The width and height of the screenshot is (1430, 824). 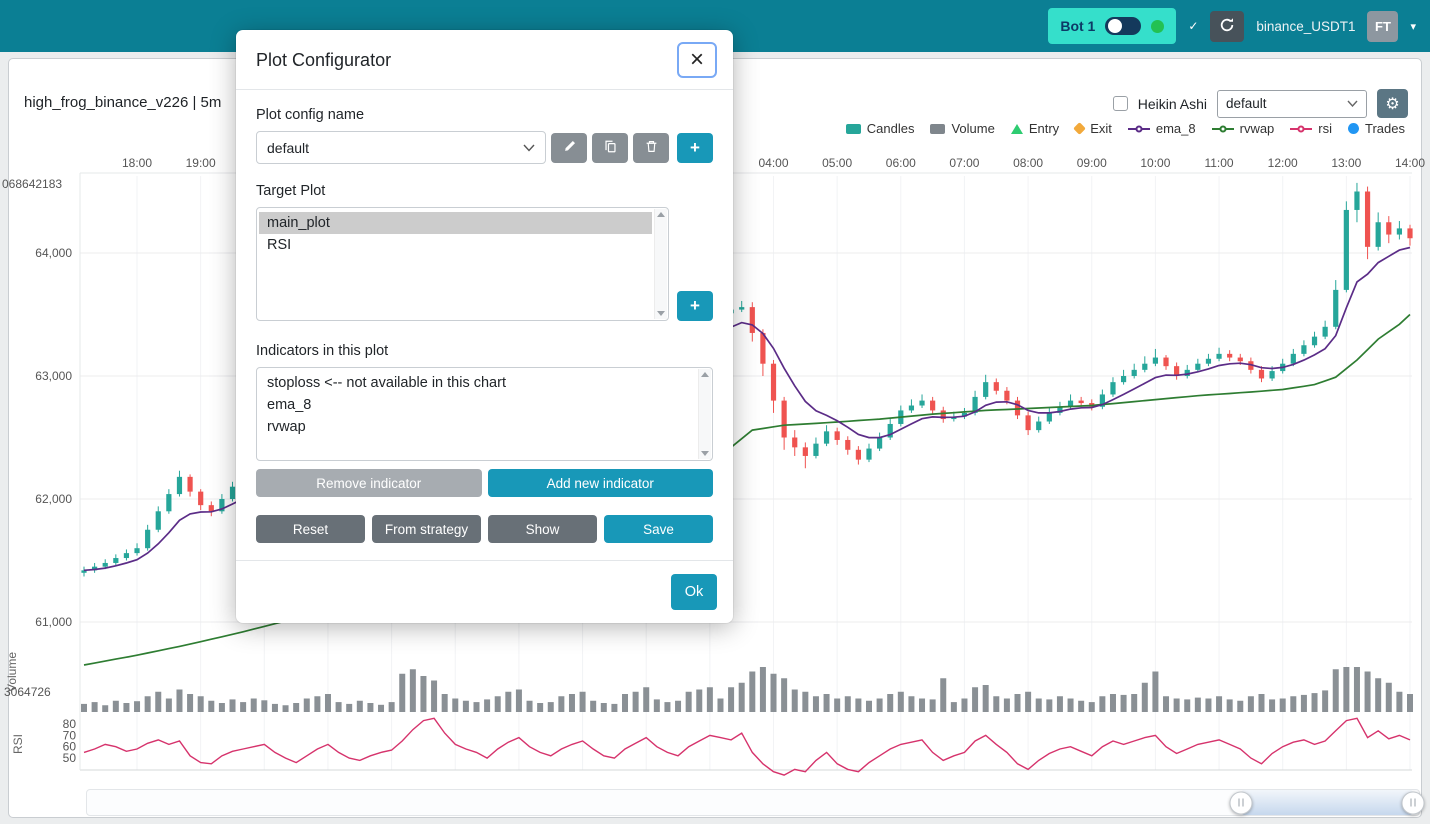 I want to click on gear-icon: ⚙, so click(x=1392, y=104).